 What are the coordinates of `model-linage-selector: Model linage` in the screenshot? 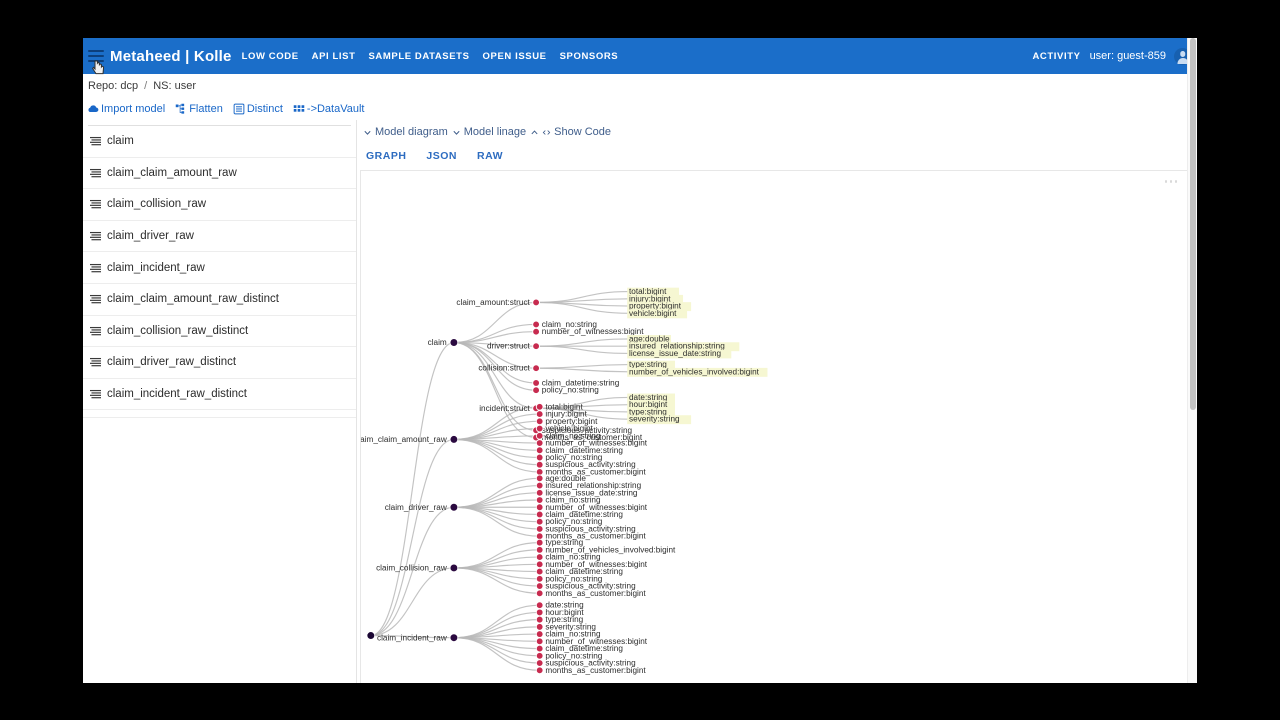 It's located at (489, 132).